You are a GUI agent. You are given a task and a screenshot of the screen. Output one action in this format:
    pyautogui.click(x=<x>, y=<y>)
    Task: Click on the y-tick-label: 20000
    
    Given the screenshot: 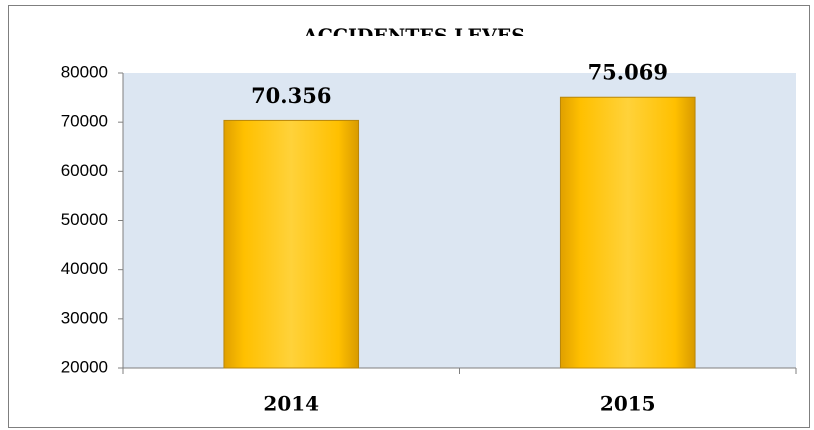 What is the action you would take?
    pyautogui.click(x=84, y=366)
    